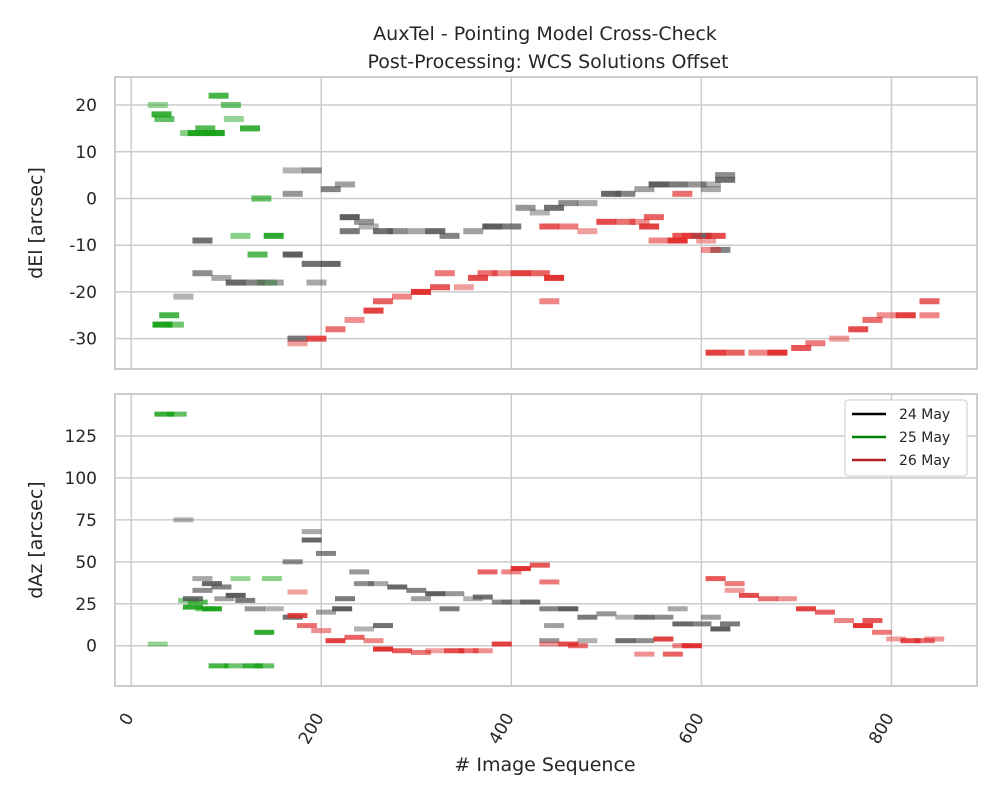 The width and height of the screenshot is (1000, 800). I want to click on x-ticks: 0 200 400 600 800, so click(507, 729).